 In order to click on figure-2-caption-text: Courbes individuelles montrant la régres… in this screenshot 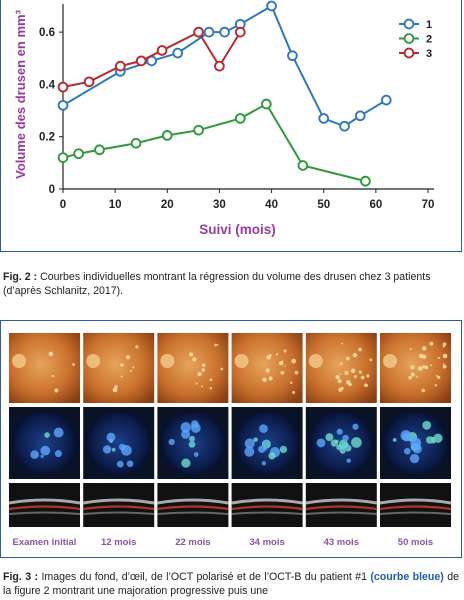, I will do `click(217, 284)`.